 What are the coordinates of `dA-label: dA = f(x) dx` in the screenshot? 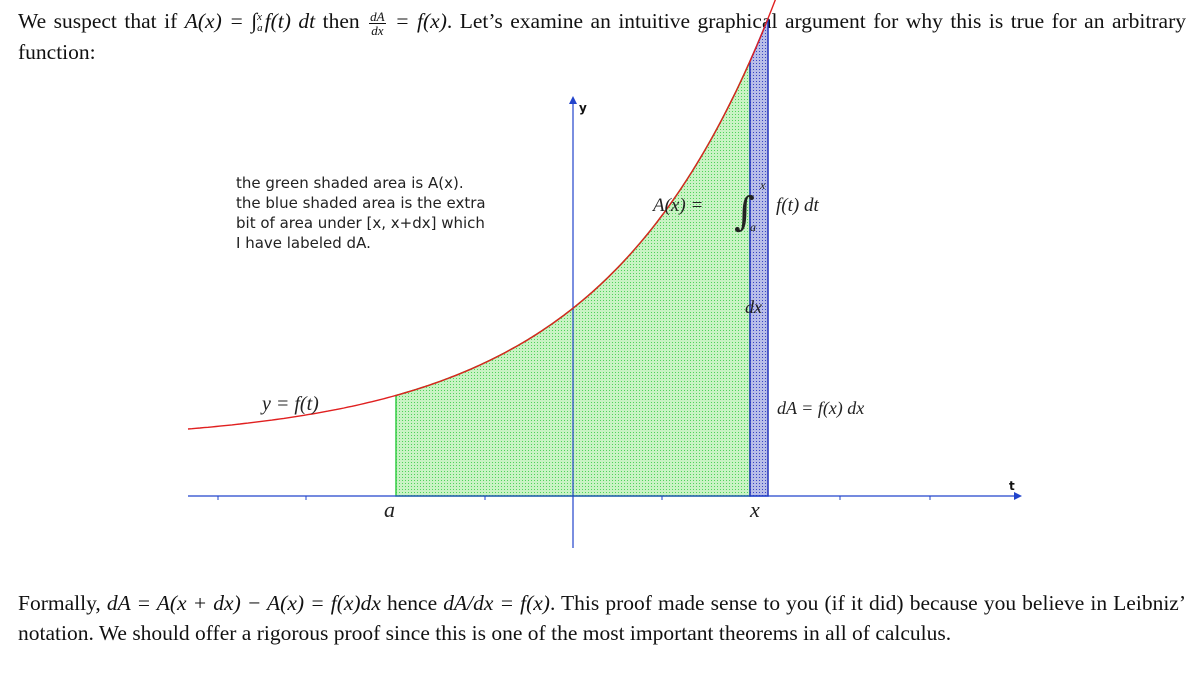 It's located at (820, 408).